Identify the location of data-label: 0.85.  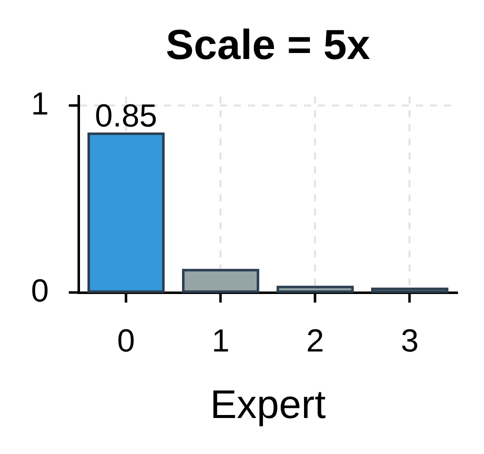
(126, 116).